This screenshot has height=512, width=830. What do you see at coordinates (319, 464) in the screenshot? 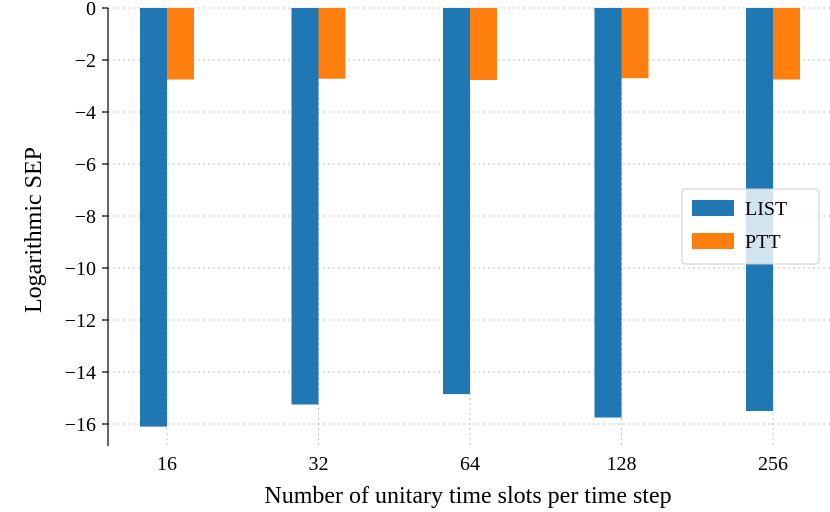
I see `x-tick-label: 32` at bounding box center [319, 464].